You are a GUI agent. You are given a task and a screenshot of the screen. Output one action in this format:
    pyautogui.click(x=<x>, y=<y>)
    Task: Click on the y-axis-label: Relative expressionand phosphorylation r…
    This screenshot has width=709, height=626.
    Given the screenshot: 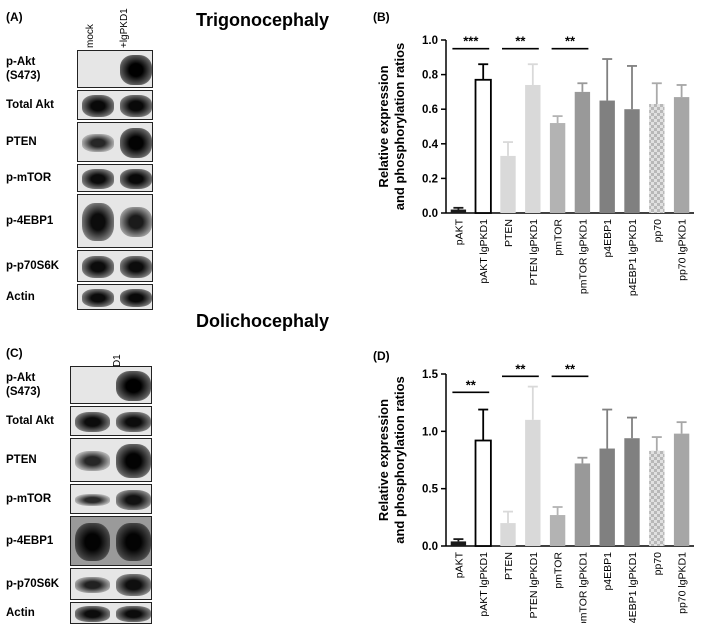 What is the action you would take?
    pyautogui.click(x=391, y=460)
    